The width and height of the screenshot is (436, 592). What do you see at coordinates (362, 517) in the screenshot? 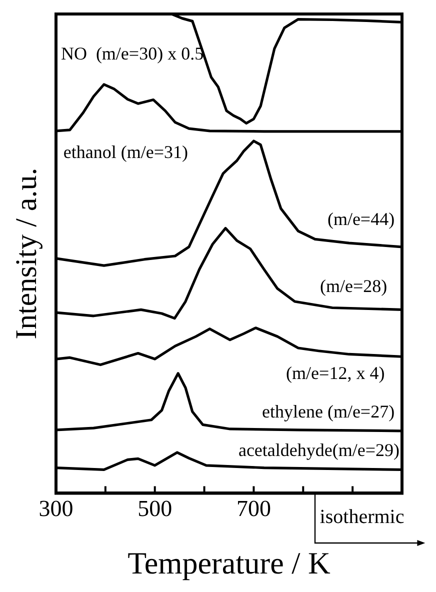
I see `text: isothermic` at bounding box center [362, 517].